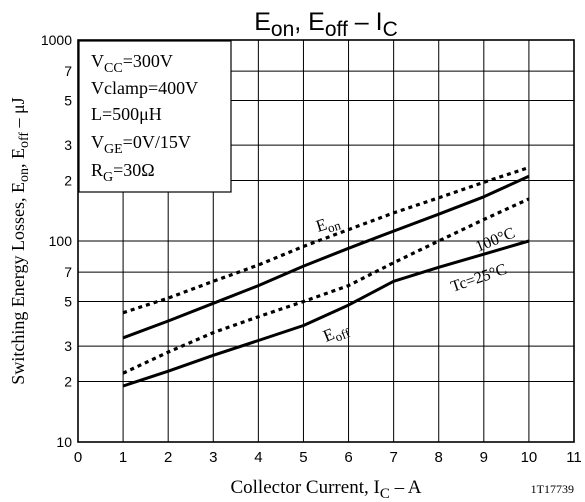 The image size is (585, 502). I want to click on x-tick-label: 2, so click(168, 457).